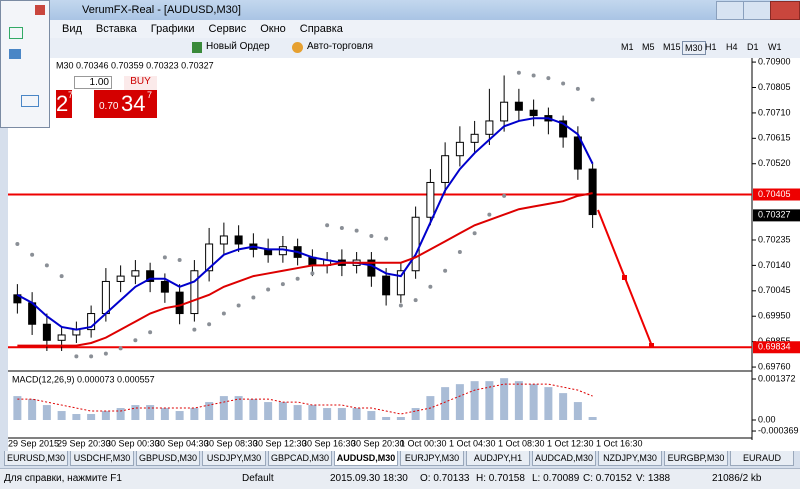  Describe the element at coordinates (161, 10) in the screenshot. I see `window-title: VerumFX-Real - [AUDUSD,M30]` at that location.